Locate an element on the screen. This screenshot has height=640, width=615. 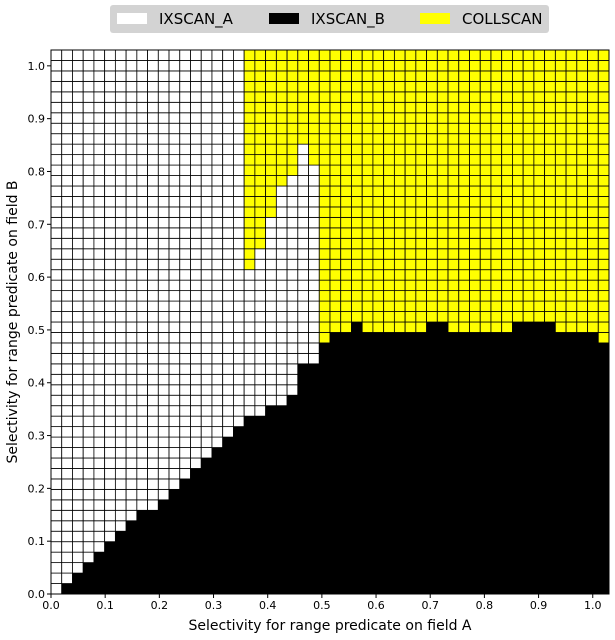
legend-box is located at coordinates (329, 19).